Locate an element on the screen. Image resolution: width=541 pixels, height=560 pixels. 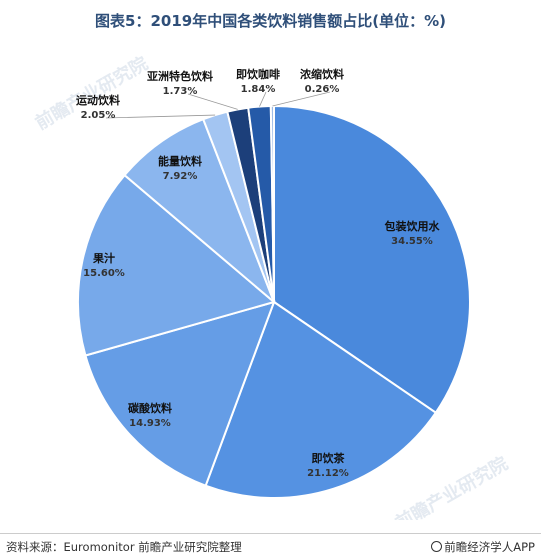
slice-label: 碳酸饮料 is located at coordinates (150, 408).